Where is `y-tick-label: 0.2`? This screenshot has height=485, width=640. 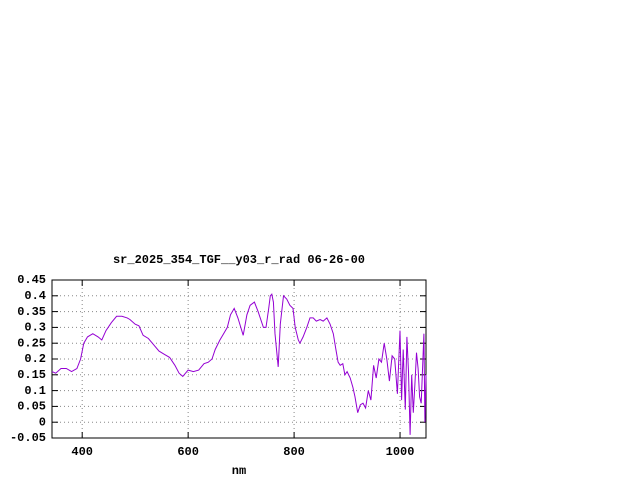 y-tick-label: 0.2 is located at coordinates (35, 359).